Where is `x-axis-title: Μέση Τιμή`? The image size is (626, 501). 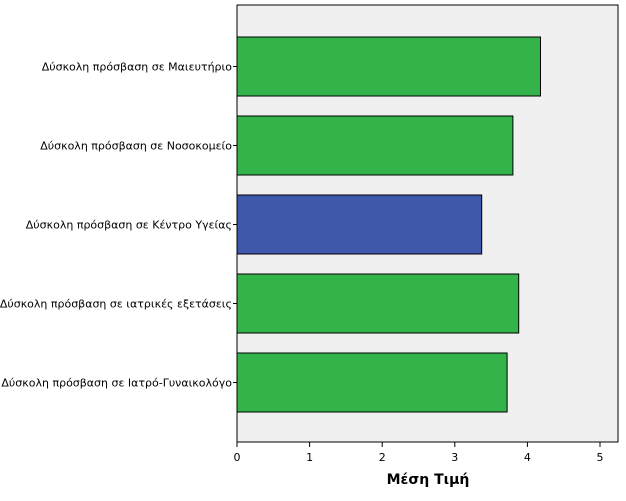
x-axis-title: Μέση Τιμή is located at coordinates (428, 480).